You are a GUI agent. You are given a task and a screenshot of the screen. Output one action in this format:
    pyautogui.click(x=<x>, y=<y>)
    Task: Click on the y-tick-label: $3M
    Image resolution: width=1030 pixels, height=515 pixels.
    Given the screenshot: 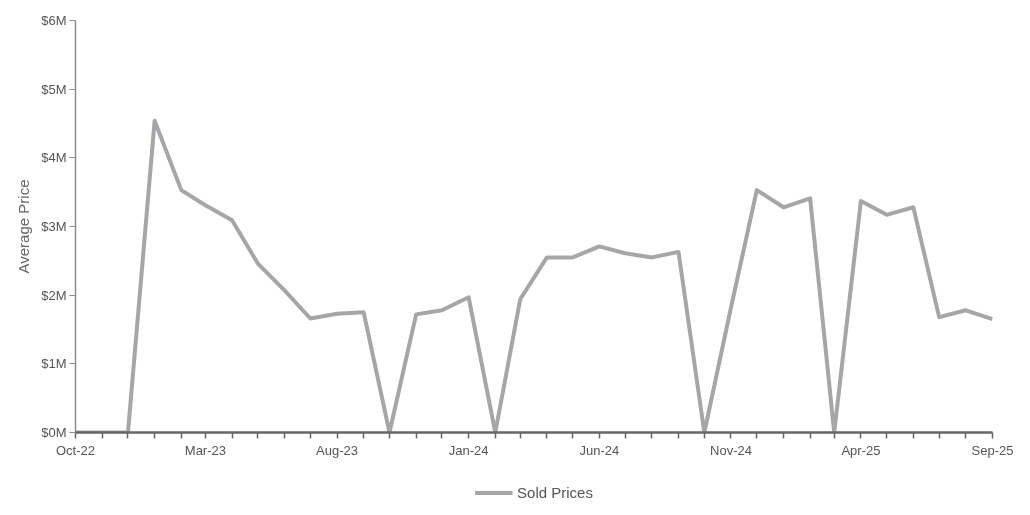 What is the action you would take?
    pyautogui.click(x=54, y=226)
    